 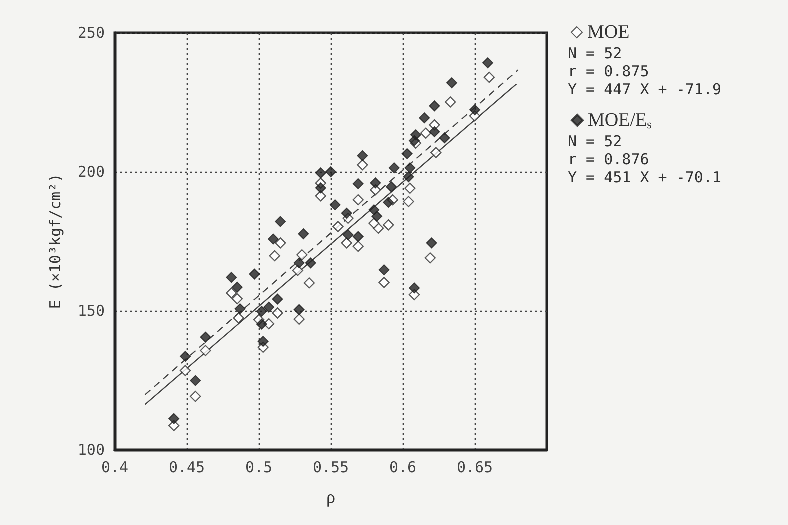 What do you see at coordinates (609, 159) in the screenshot?
I see `text: r = 0.876` at bounding box center [609, 159].